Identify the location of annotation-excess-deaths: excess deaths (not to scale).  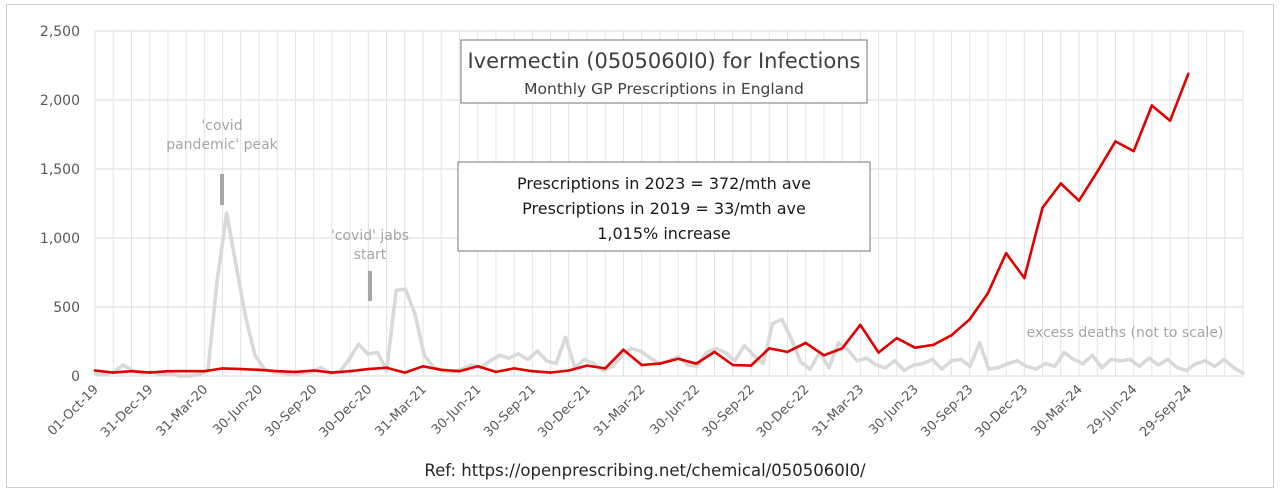
(1125, 333).